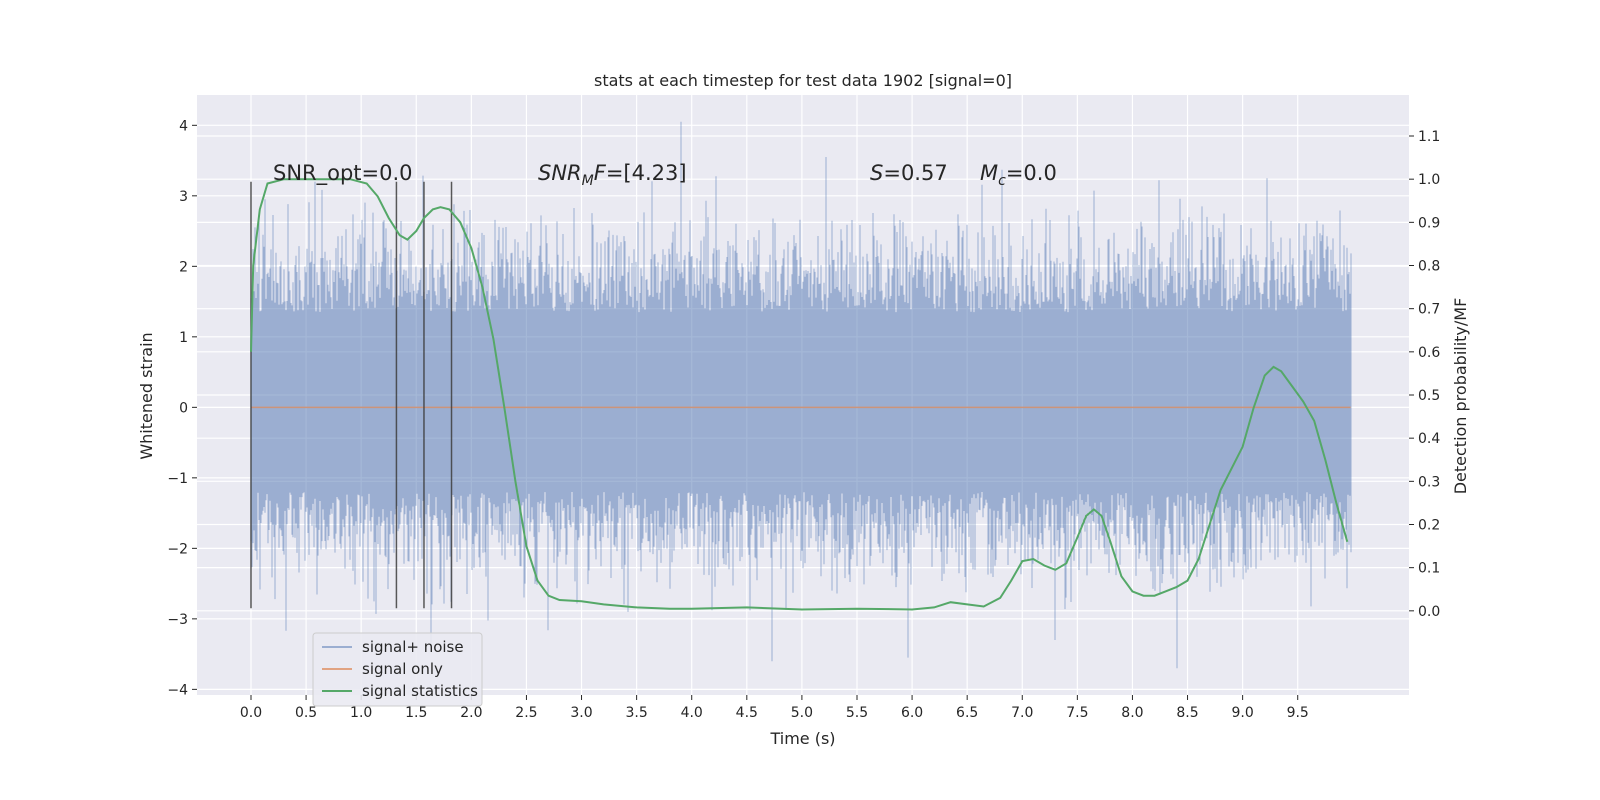  What do you see at coordinates (581, 713) in the screenshot?
I see `x-tick-label: 3.0` at bounding box center [581, 713].